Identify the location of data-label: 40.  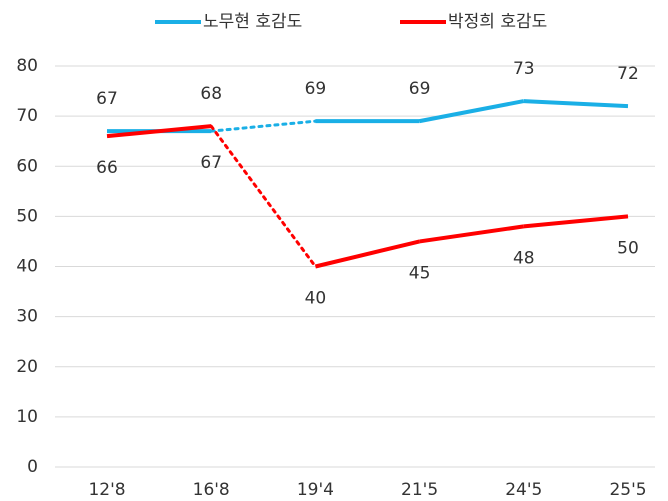
(316, 299).